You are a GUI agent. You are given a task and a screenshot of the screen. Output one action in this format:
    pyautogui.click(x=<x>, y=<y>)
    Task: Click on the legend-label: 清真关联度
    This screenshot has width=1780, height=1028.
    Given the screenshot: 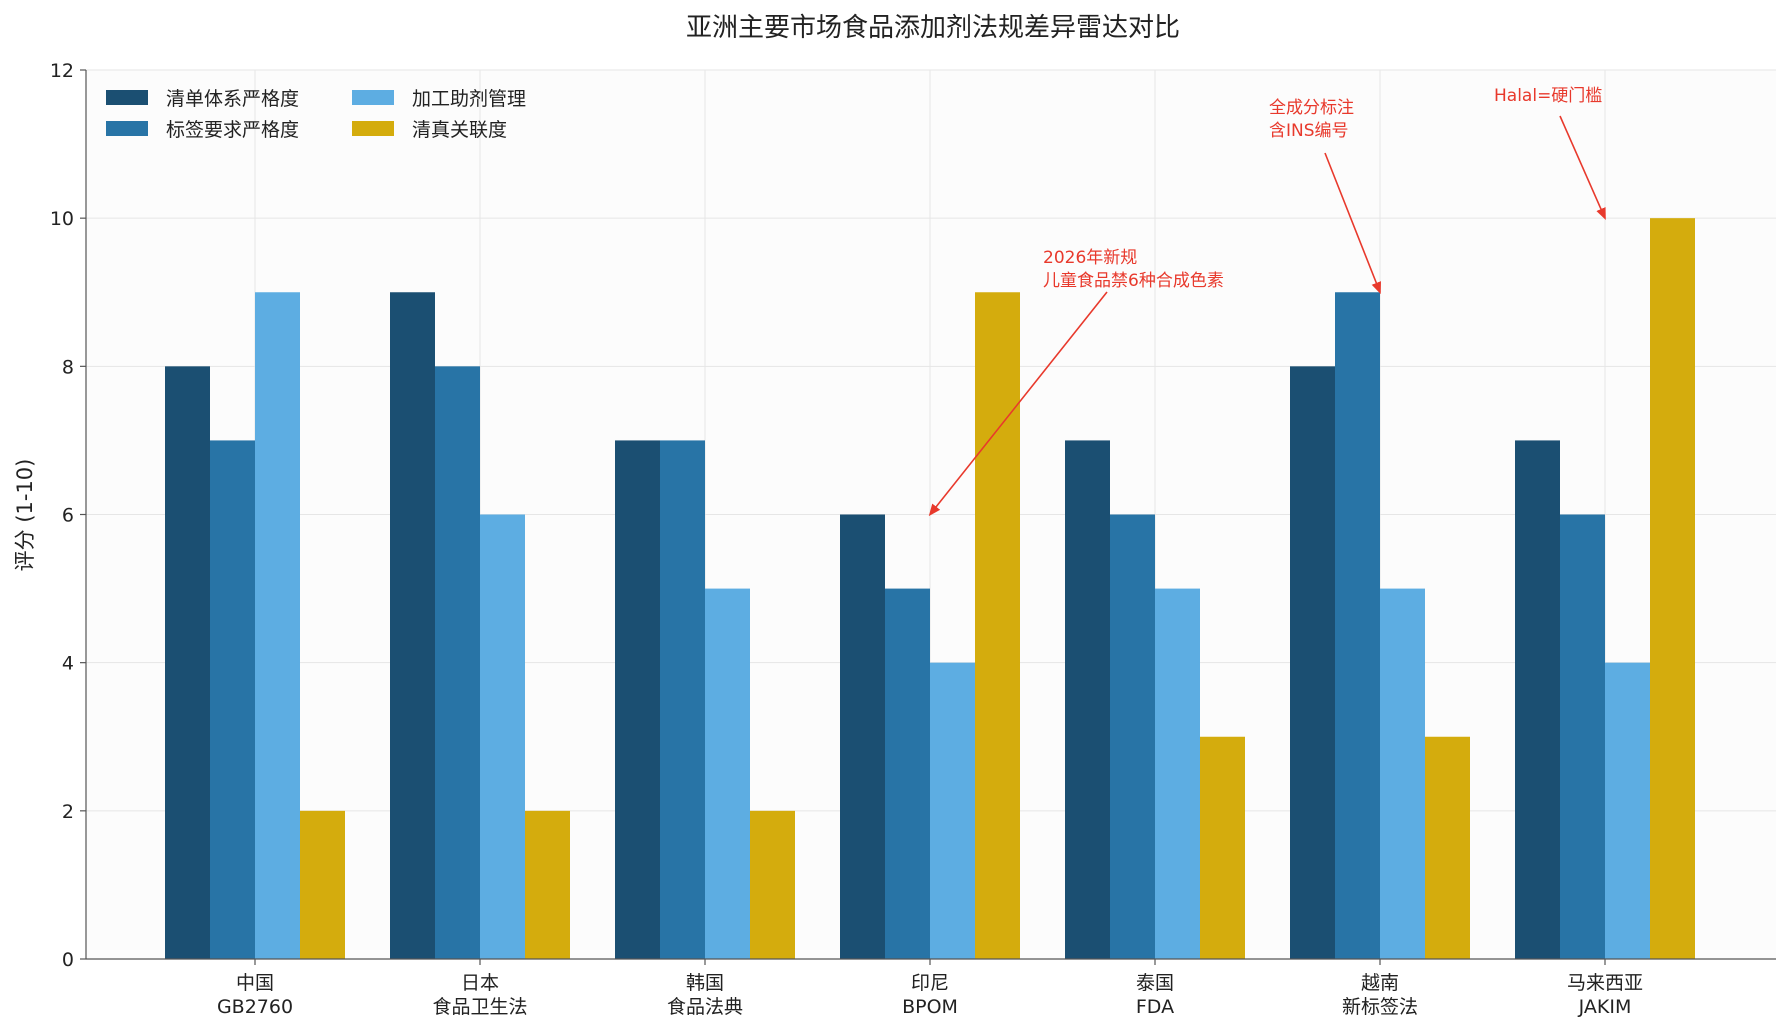 What is the action you would take?
    pyautogui.click(x=459, y=130)
    